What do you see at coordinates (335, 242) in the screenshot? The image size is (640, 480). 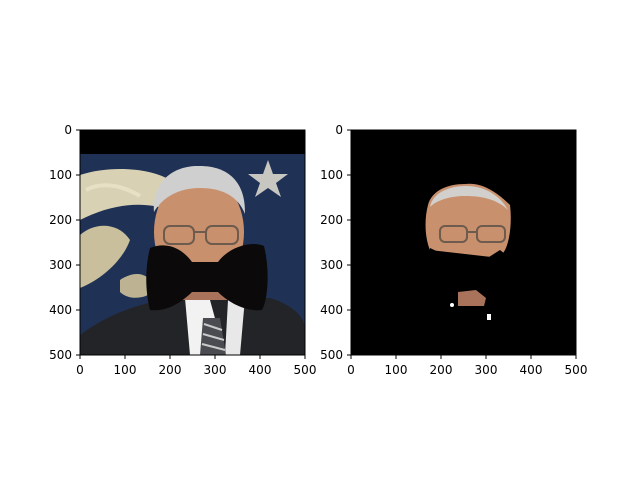 I see `right-y-axis: 0 100 200 300 400 500` at bounding box center [335, 242].